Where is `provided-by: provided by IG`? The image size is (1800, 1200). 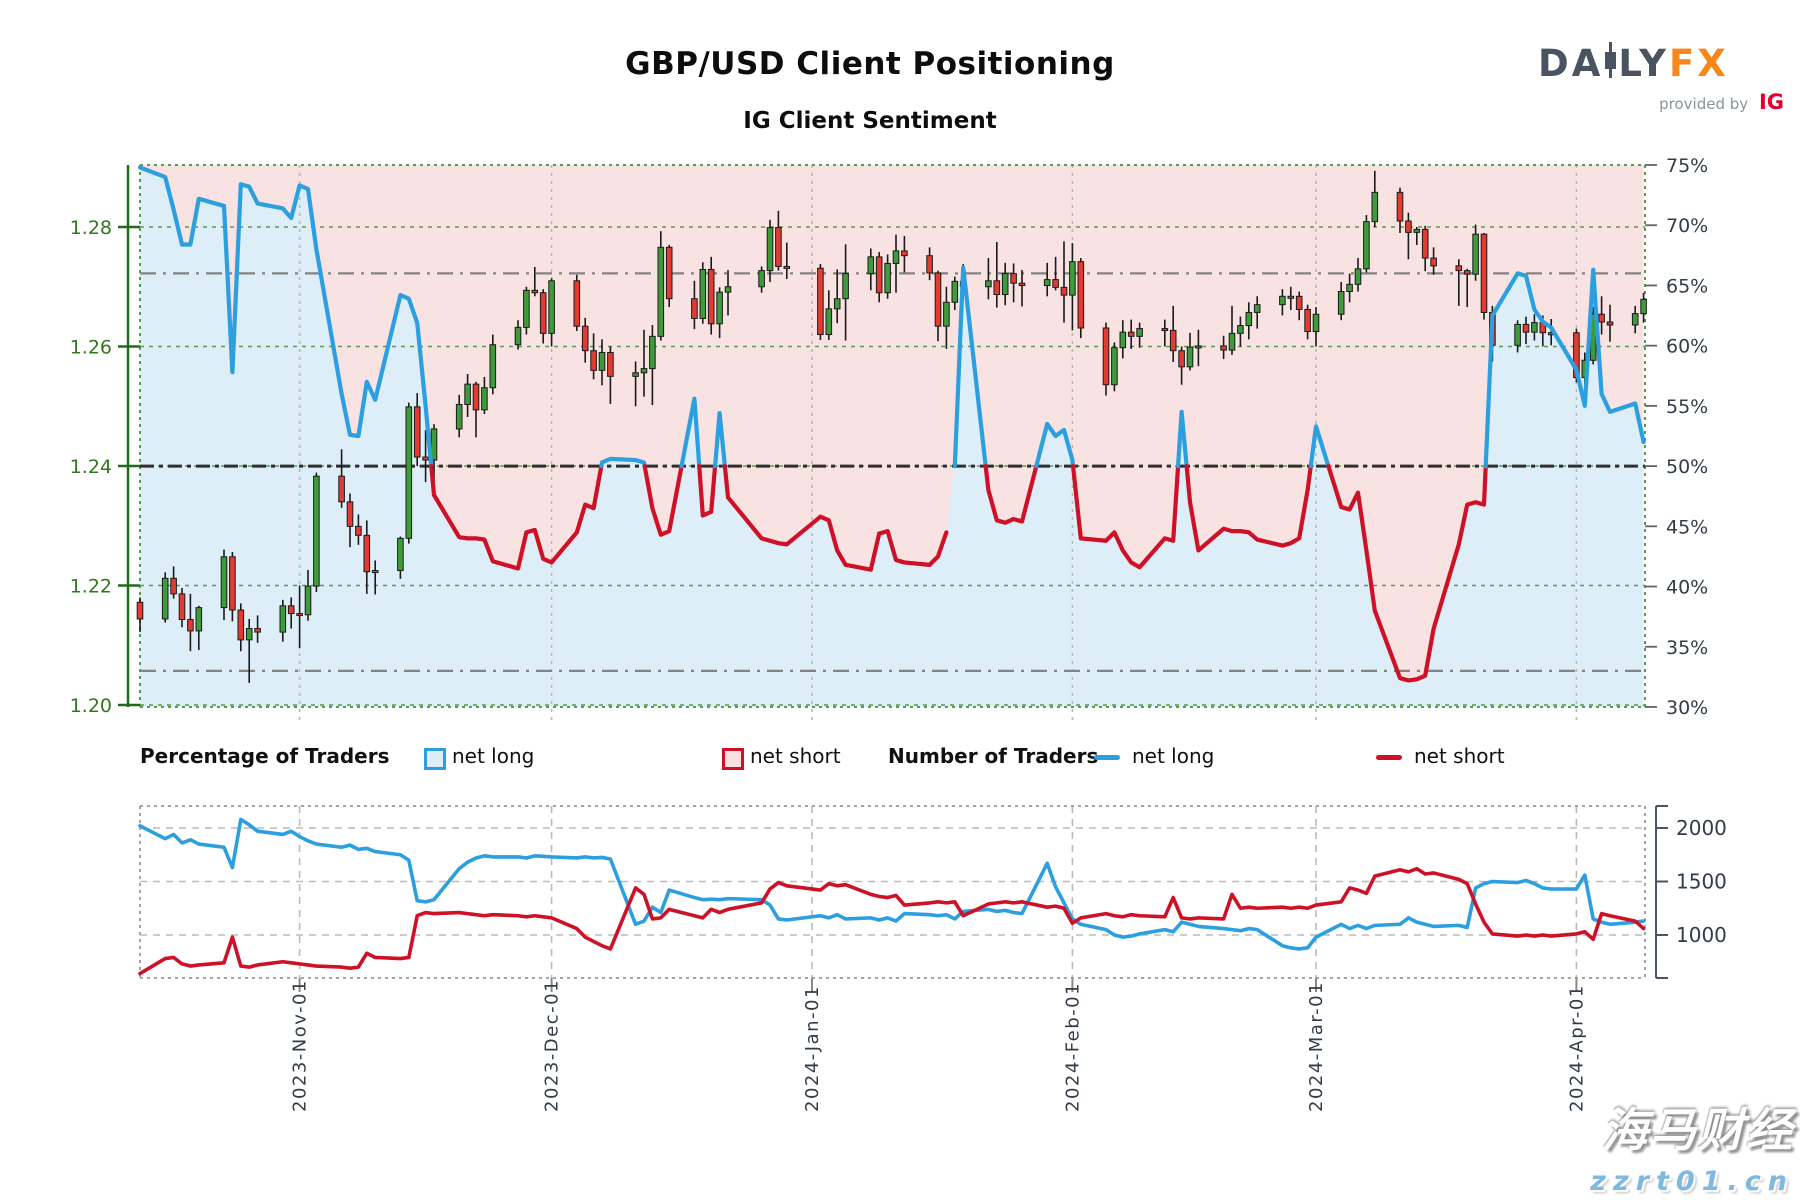 provided-by: provided by IG is located at coordinates (1663, 102).